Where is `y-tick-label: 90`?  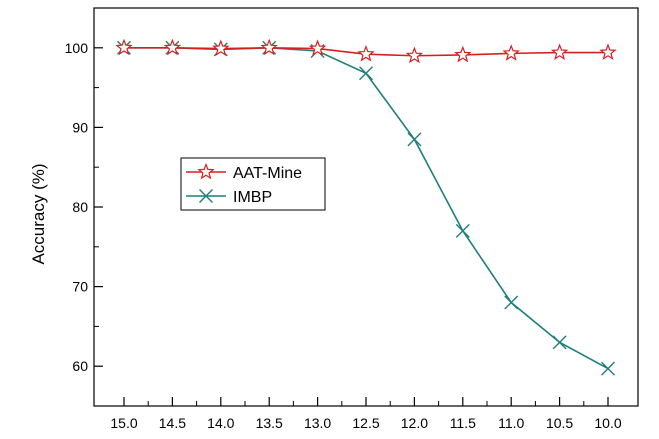 y-tick-label: 90 is located at coordinates (80, 127).